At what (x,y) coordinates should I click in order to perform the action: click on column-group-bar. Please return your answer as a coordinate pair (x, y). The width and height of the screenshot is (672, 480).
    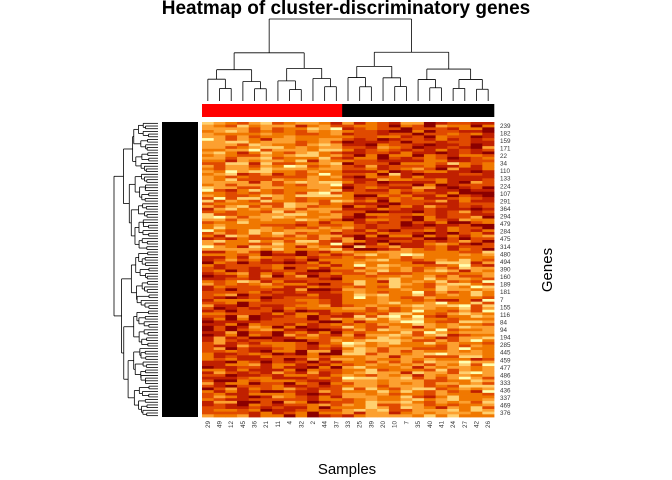
    Looking at the image, I should click on (418, 110).